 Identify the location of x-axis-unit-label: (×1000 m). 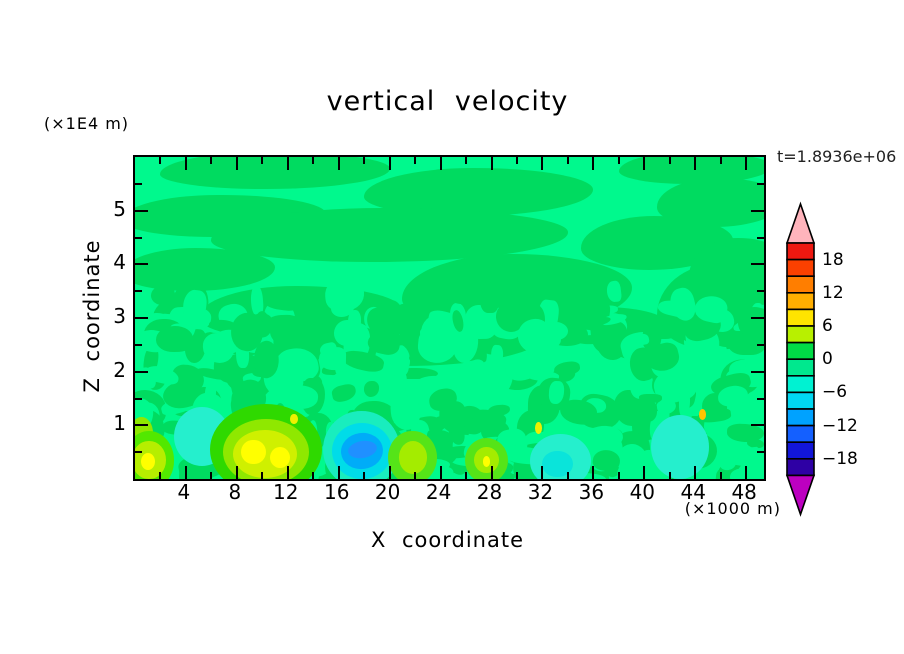
(732, 508).